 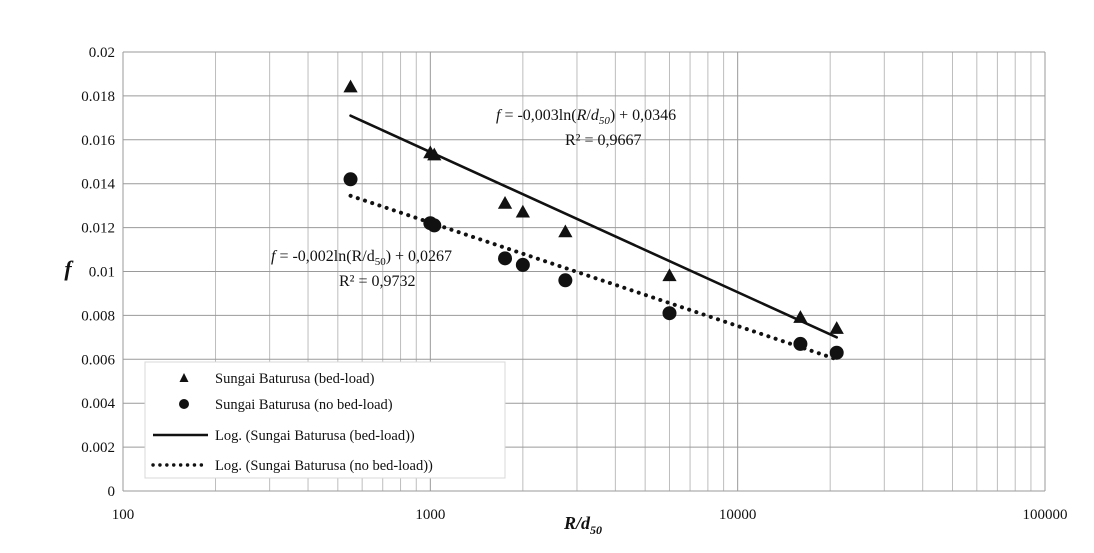 I want to click on y-tick-label: 0.014, so click(x=98, y=185).